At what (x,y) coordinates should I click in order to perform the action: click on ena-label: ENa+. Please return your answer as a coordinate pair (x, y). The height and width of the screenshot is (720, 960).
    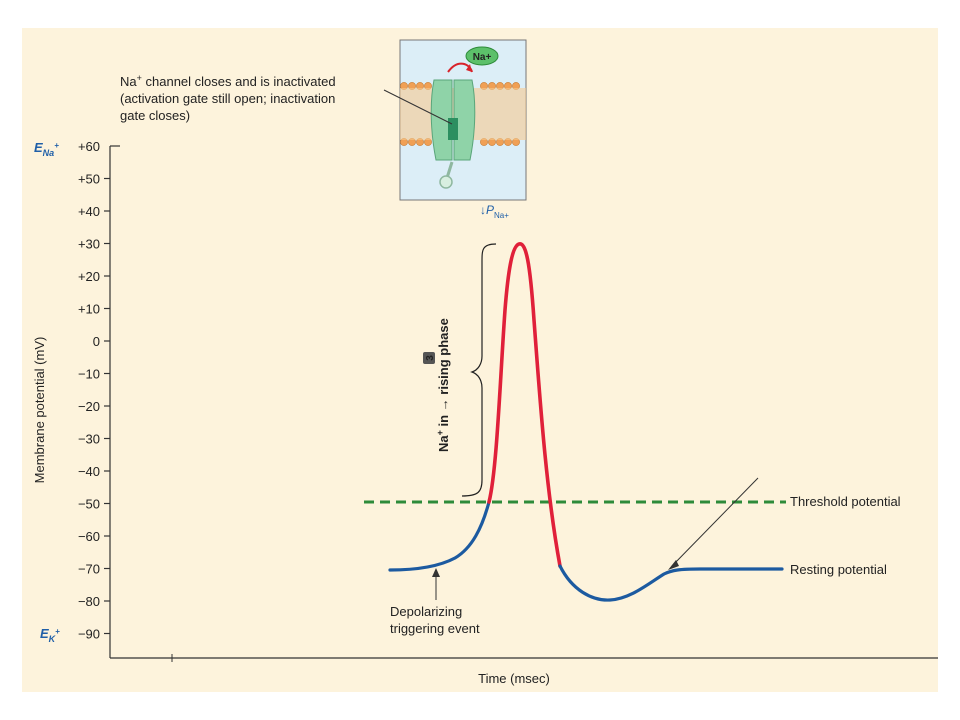
    Looking at the image, I should click on (46, 149).